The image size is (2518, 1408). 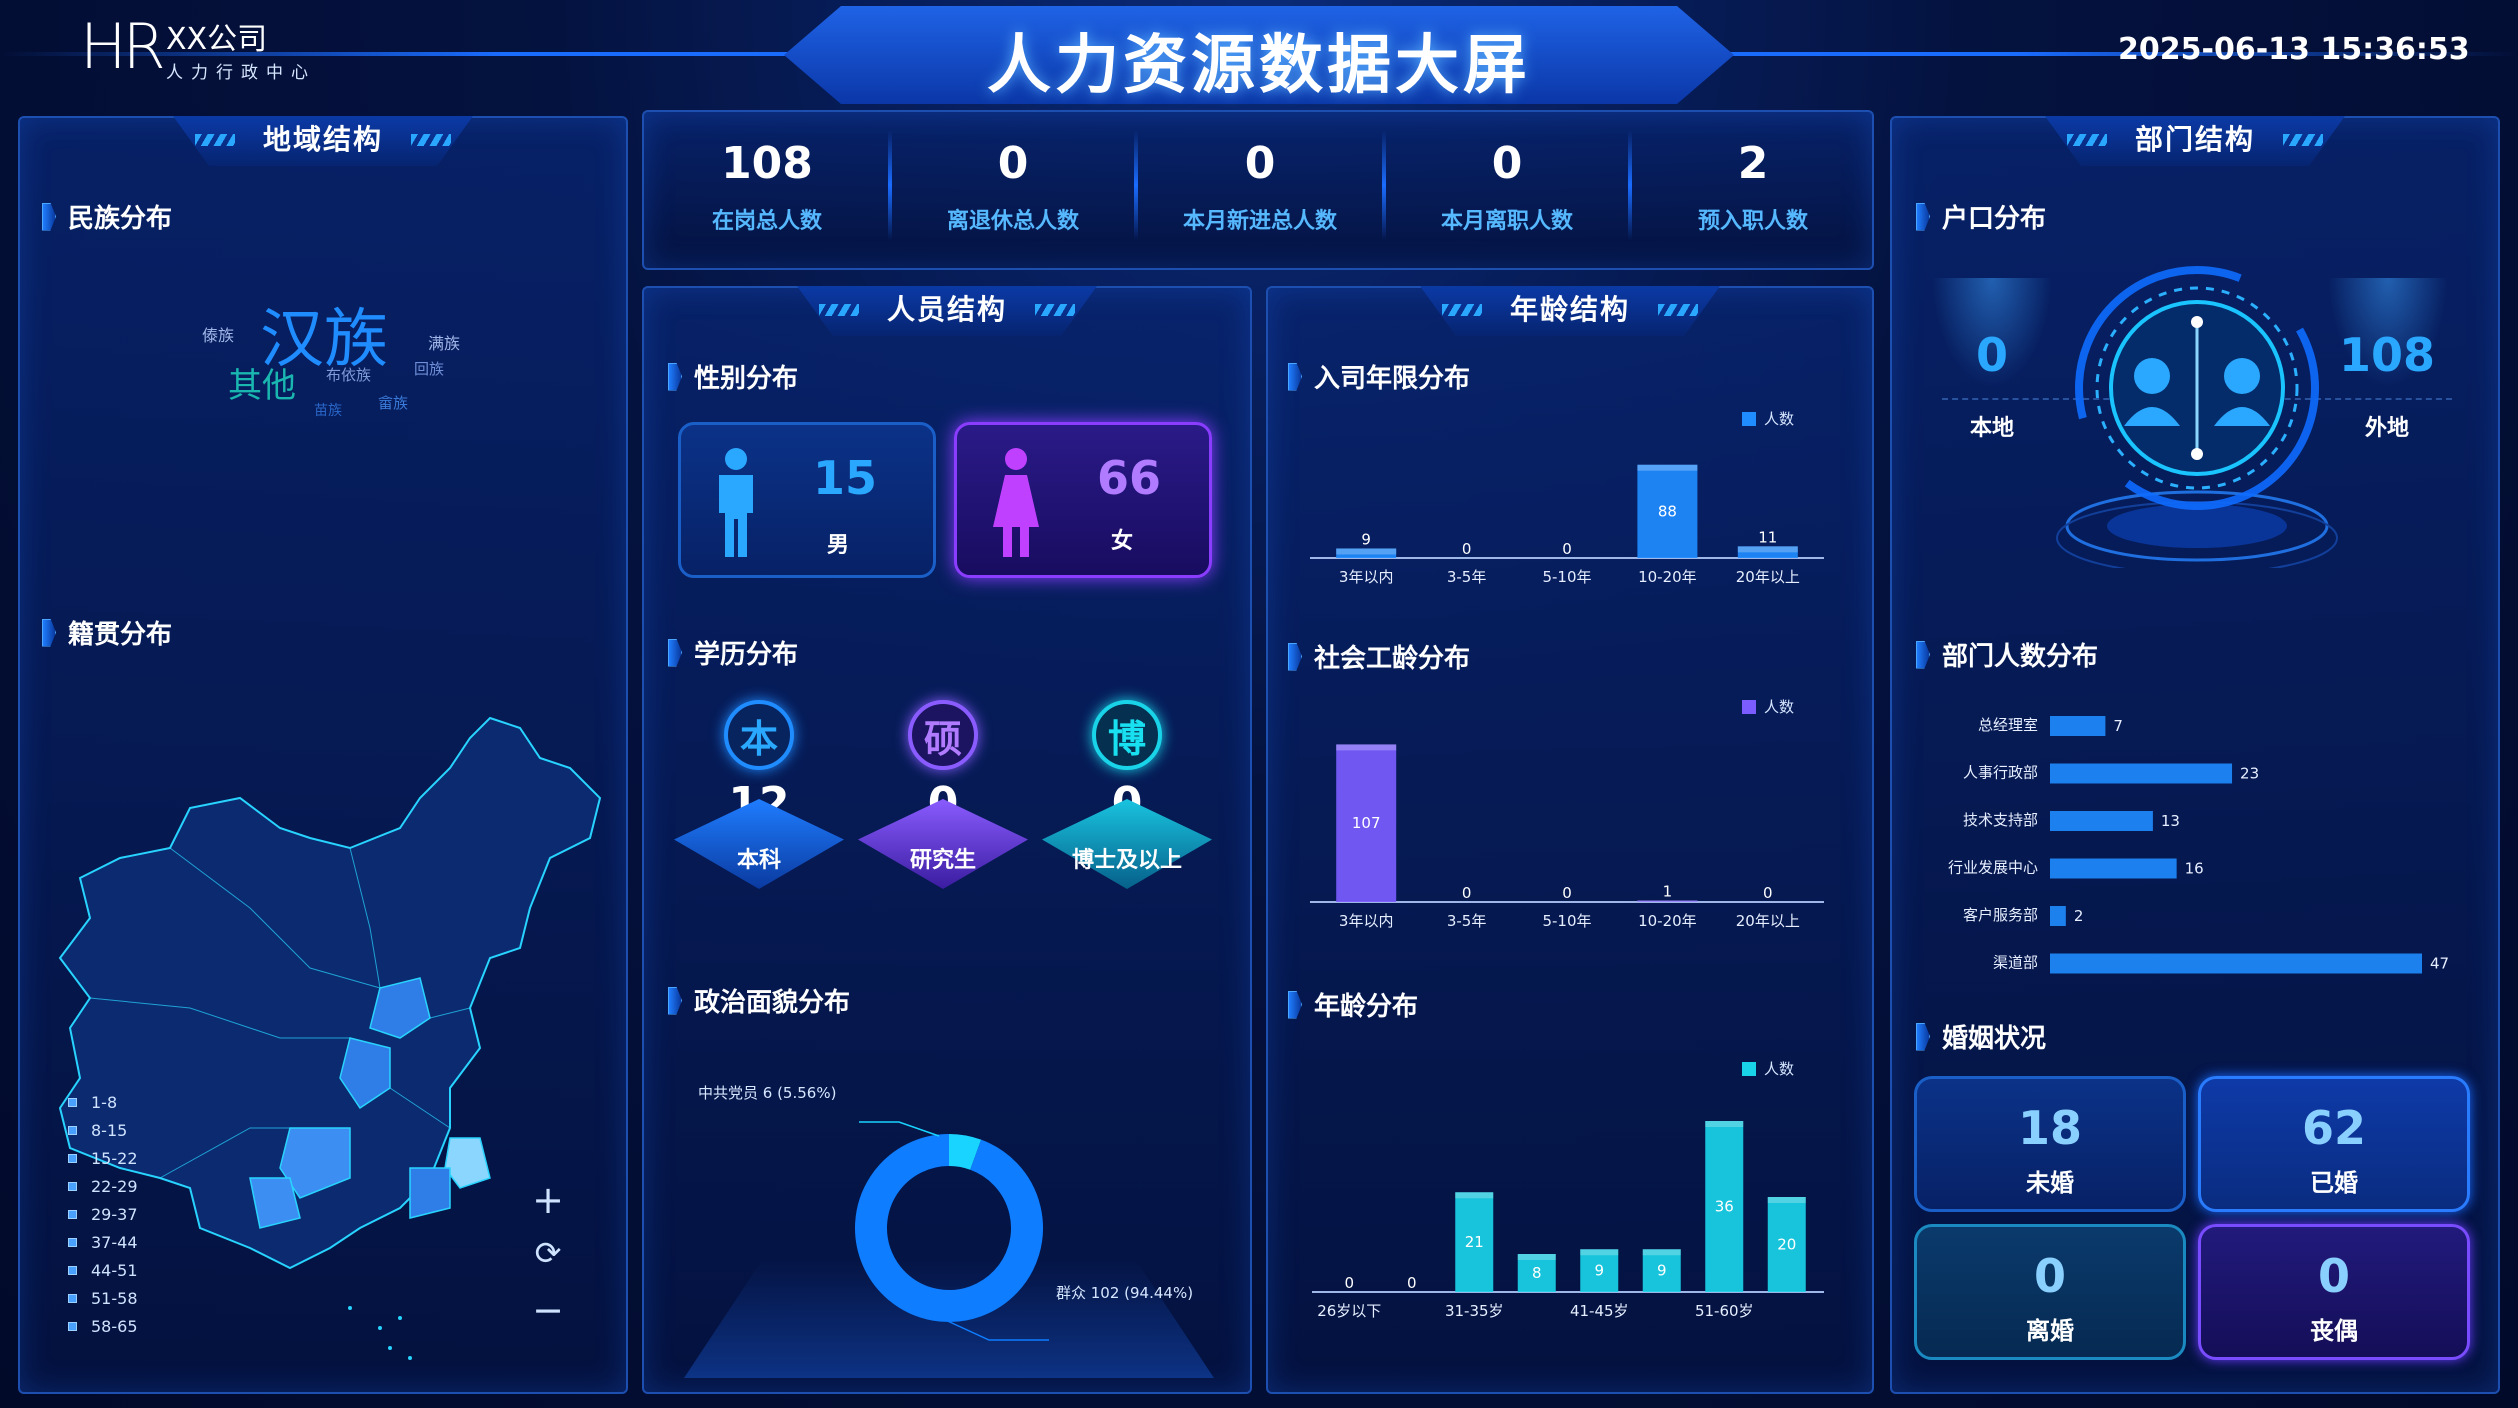 I want to click on legend-item: 15-22, so click(x=103, y=1158).